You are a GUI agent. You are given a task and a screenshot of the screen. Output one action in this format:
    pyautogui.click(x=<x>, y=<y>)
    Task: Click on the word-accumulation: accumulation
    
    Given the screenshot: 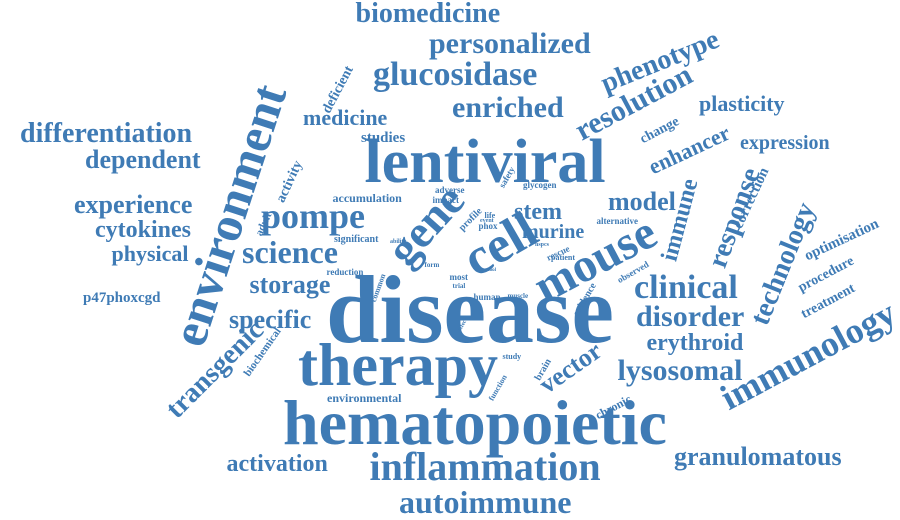 What is the action you would take?
    pyautogui.click(x=367, y=198)
    